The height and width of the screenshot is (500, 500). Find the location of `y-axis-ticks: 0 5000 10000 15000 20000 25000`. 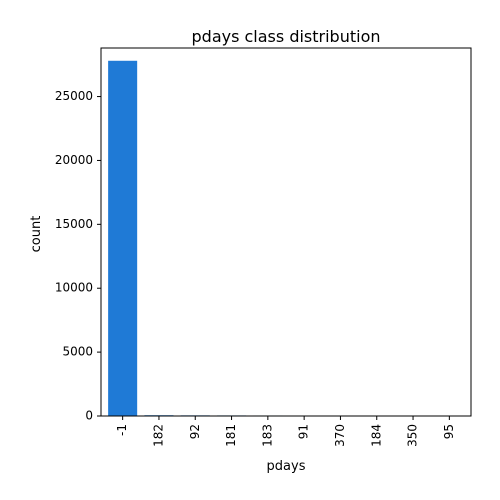

y-axis-ticks: 0 5000 10000 15000 20000 25000 is located at coordinates (78, 256).